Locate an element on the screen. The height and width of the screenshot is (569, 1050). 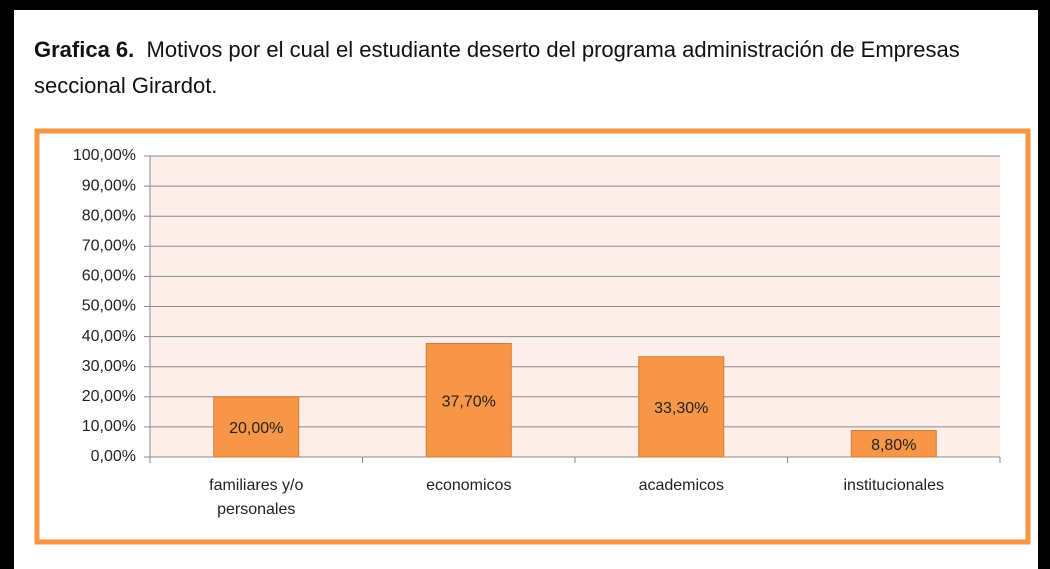
data-label: 20,00% is located at coordinates (256, 428).